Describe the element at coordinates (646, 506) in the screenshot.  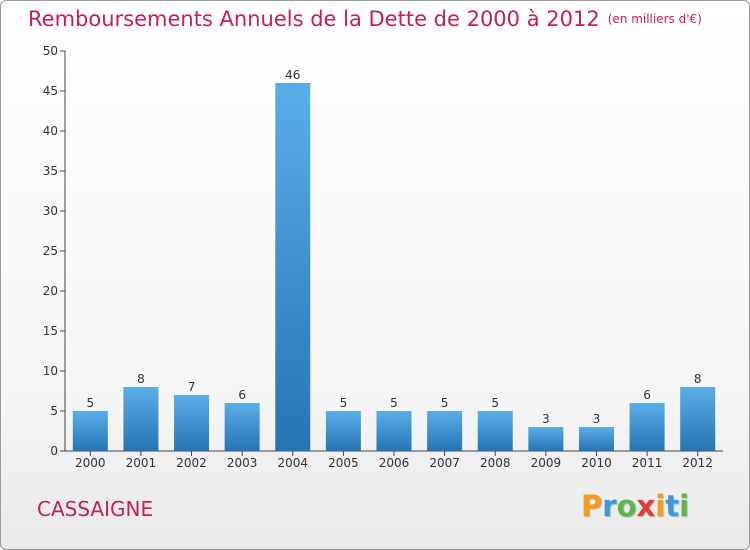
I see `logo-letter: x` at that location.